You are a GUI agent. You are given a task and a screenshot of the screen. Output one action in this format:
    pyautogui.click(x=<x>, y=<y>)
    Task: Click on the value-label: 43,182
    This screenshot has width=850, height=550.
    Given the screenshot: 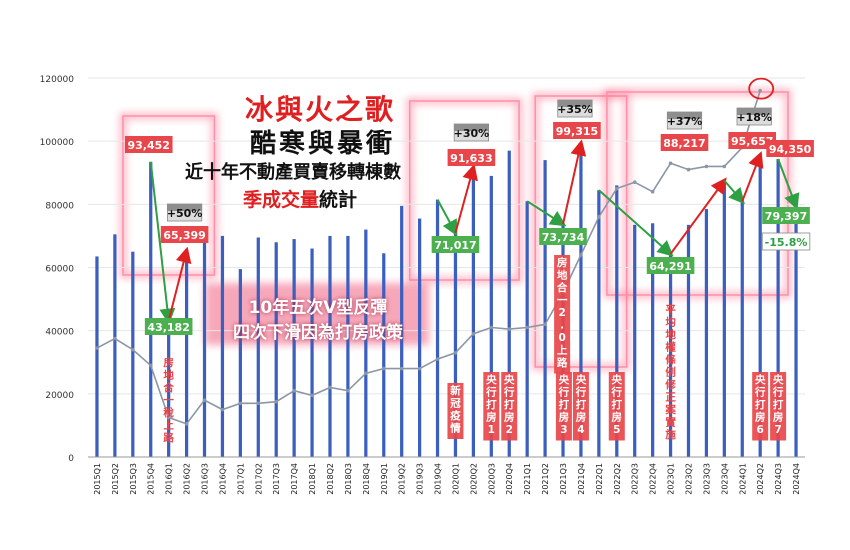 What is the action you would take?
    pyautogui.click(x=168, y=327)
    